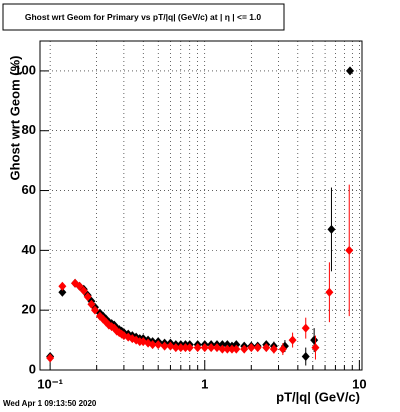 This screenshot has width=400, height=412. What do you see at coordinates (29, 309) in the screenshot?
I see `y-tick-label: 20` at bounding box center [29, 309].